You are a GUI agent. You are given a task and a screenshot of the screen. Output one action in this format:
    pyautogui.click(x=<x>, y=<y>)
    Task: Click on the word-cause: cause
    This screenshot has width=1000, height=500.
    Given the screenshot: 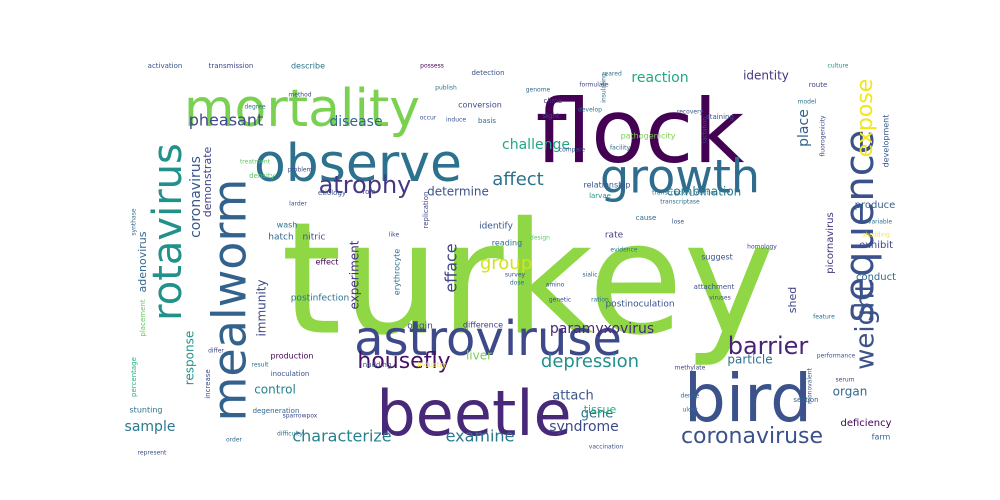 What is the action you would take?
    pyautogui.click(x=646, y=218)
    